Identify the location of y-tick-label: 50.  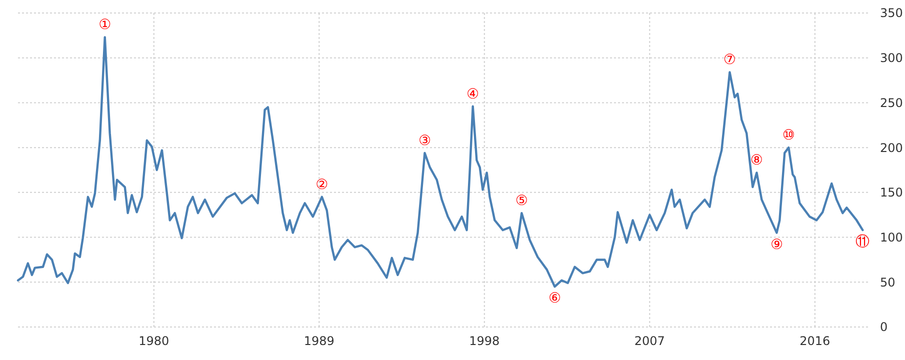
(888, 282).